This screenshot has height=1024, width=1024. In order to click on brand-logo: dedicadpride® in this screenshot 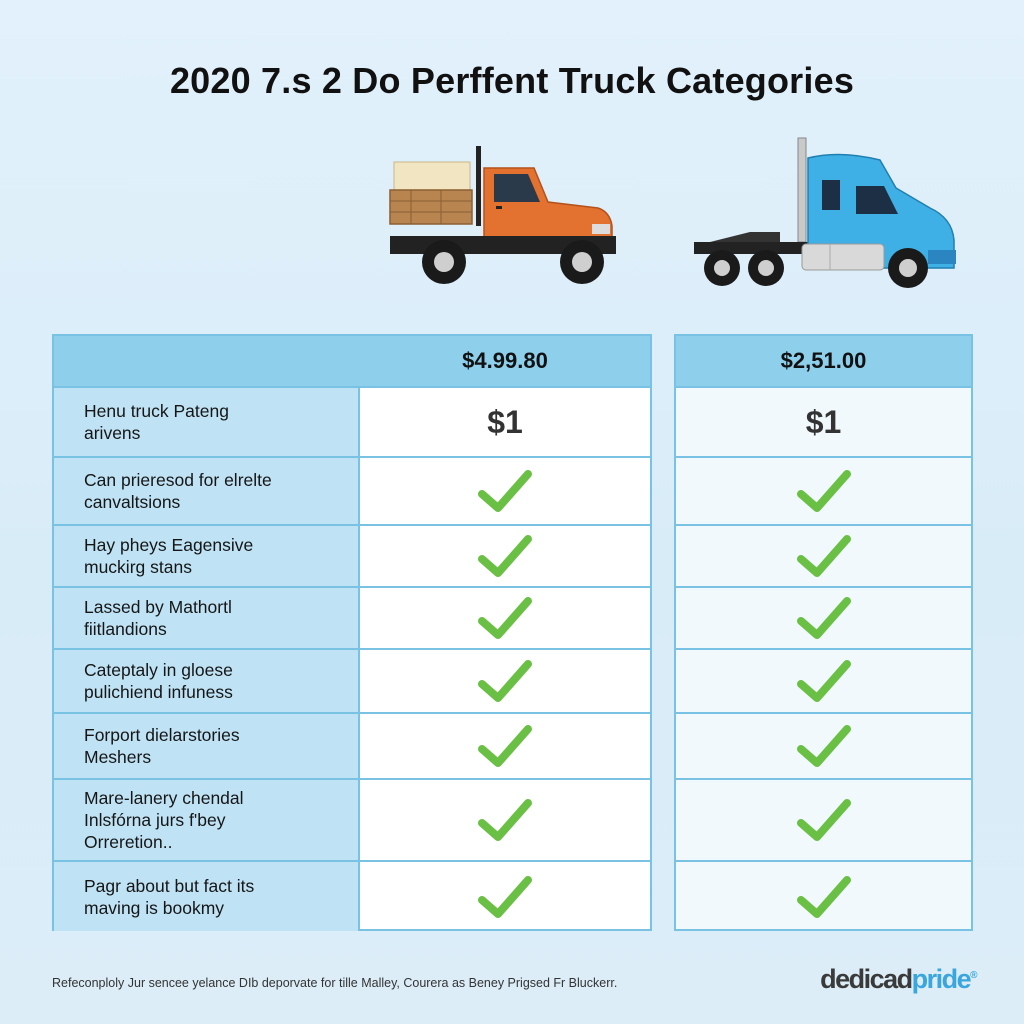, I will do `click(898, 979)`.